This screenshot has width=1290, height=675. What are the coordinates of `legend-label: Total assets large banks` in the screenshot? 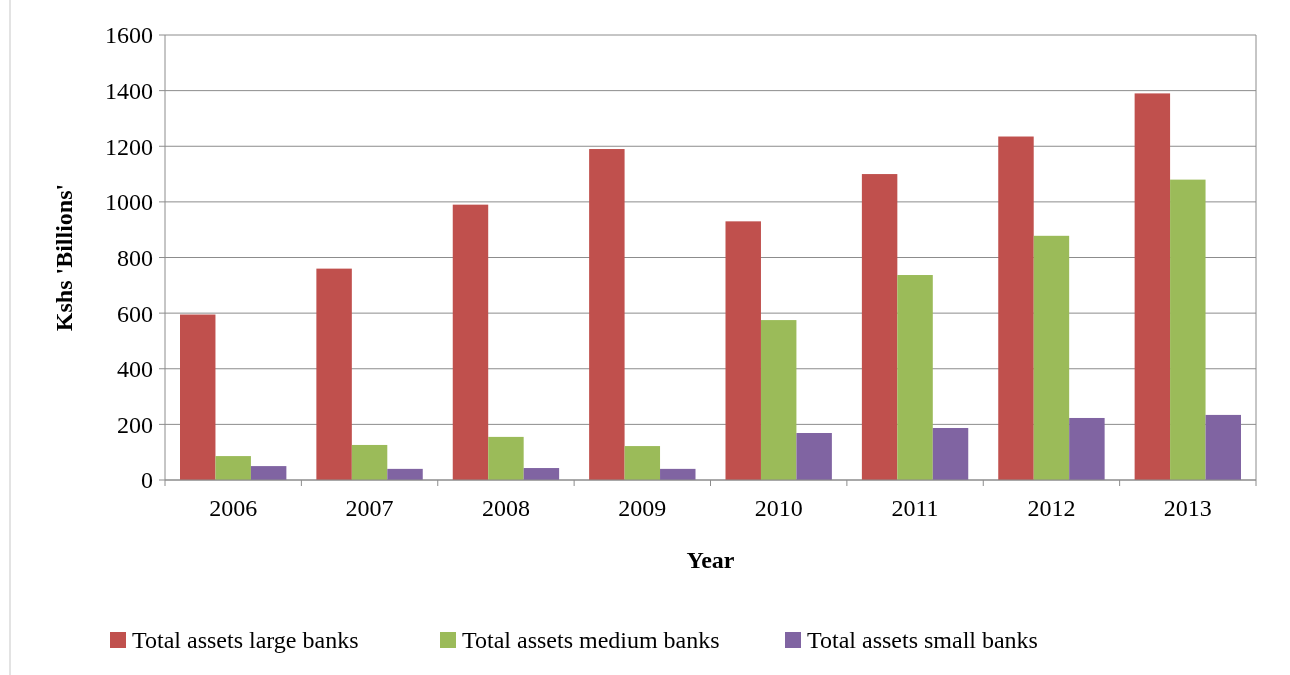 It's located at (245, 640).